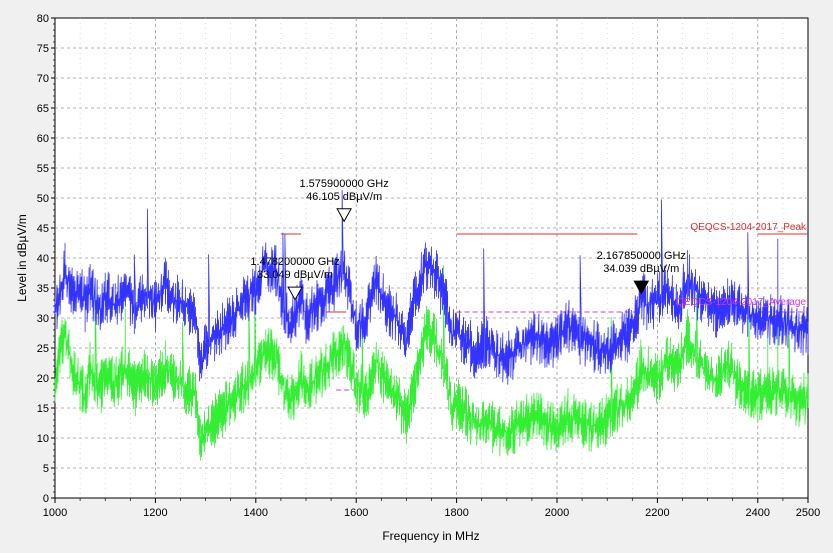  Describe the element at coordinates (430, 536) in the screenshot. I see `x-axis-label: Frequency in MHz` at that location.